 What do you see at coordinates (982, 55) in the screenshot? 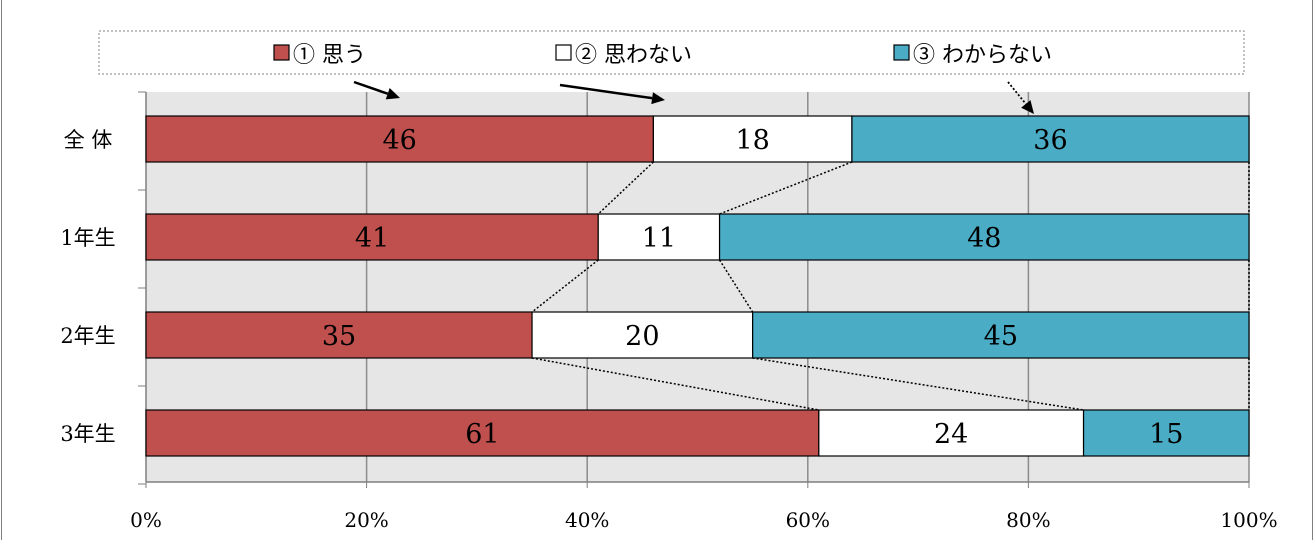
I see `legend-label: ③ わからない` at bounding box center [982, 55].